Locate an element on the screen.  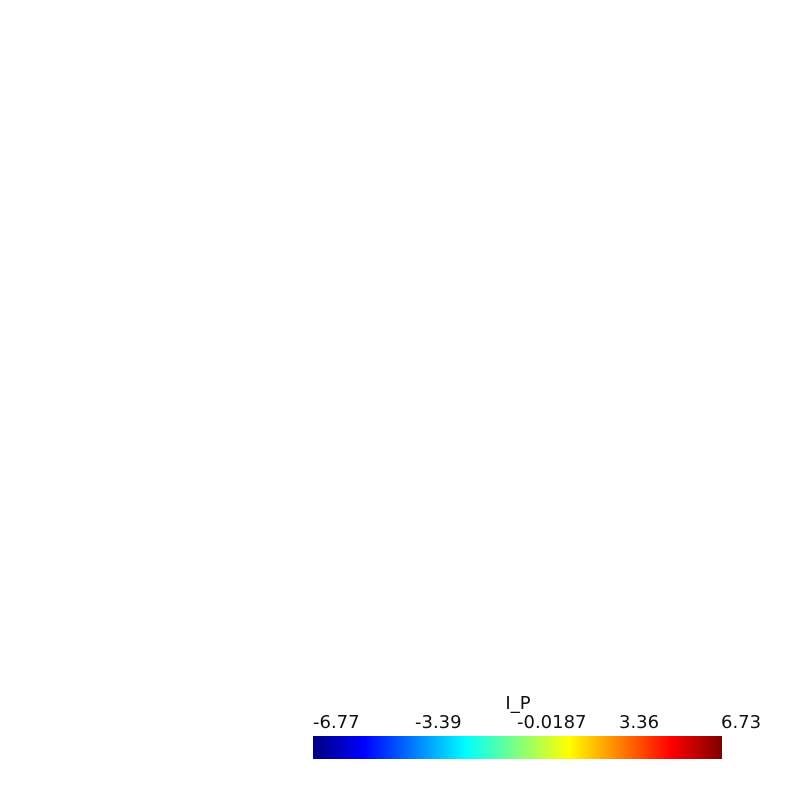
colorbar-tick-label: 3.36 is located at coordinates (639, 722).